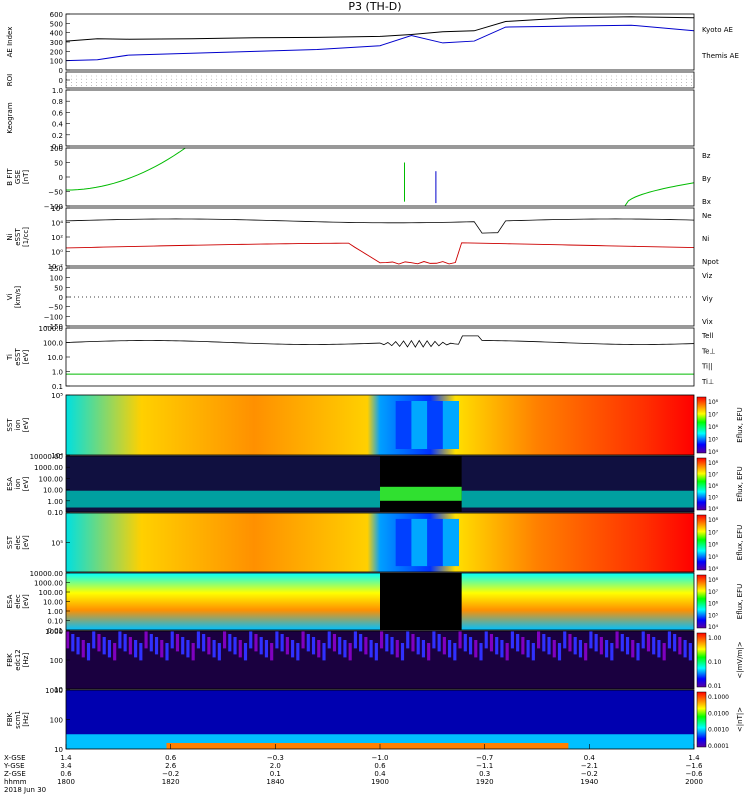 The image size is (750, 800). I want to click on y-tick-label: 10.0, so click(55, 358).